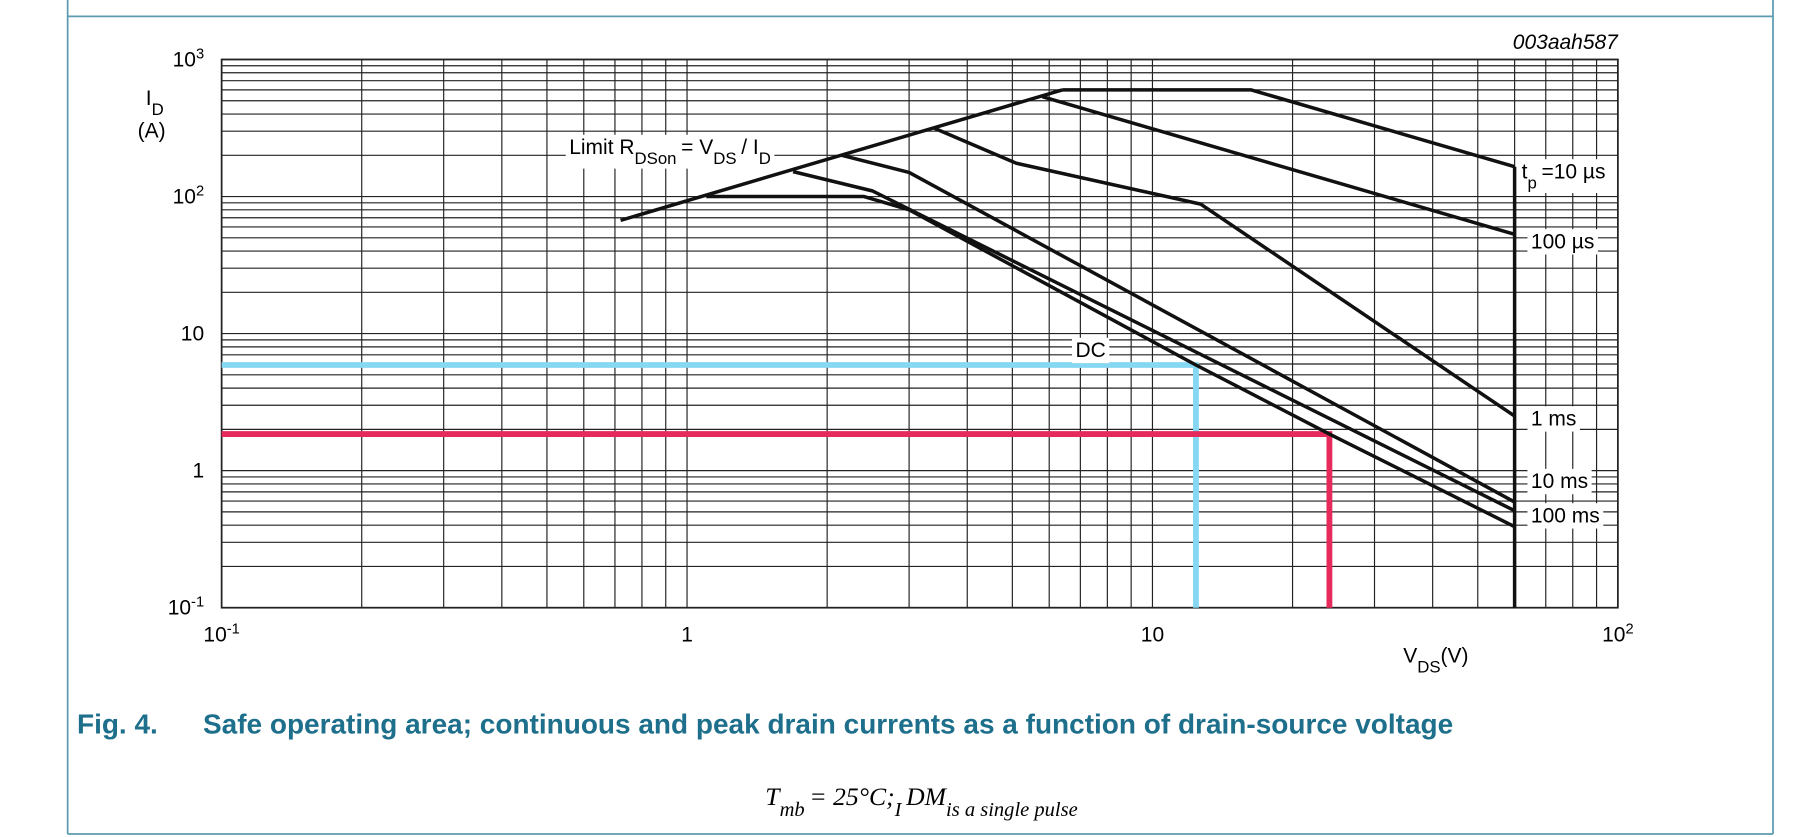  I want to click on text-part: V, so click(1410, 656).